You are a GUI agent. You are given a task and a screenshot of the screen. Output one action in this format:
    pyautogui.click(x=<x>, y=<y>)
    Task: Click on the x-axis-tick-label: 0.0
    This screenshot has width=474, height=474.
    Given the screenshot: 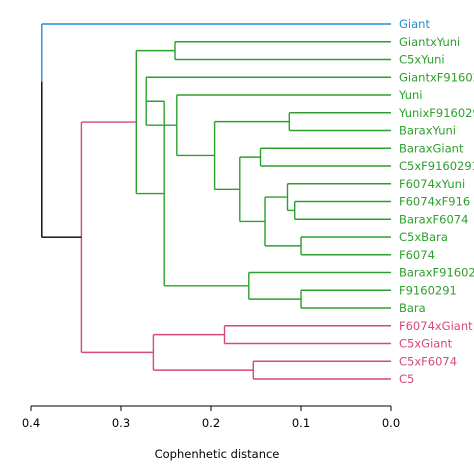 What is the action you would take?
    pyautogui.click(x=391, y=423)
    